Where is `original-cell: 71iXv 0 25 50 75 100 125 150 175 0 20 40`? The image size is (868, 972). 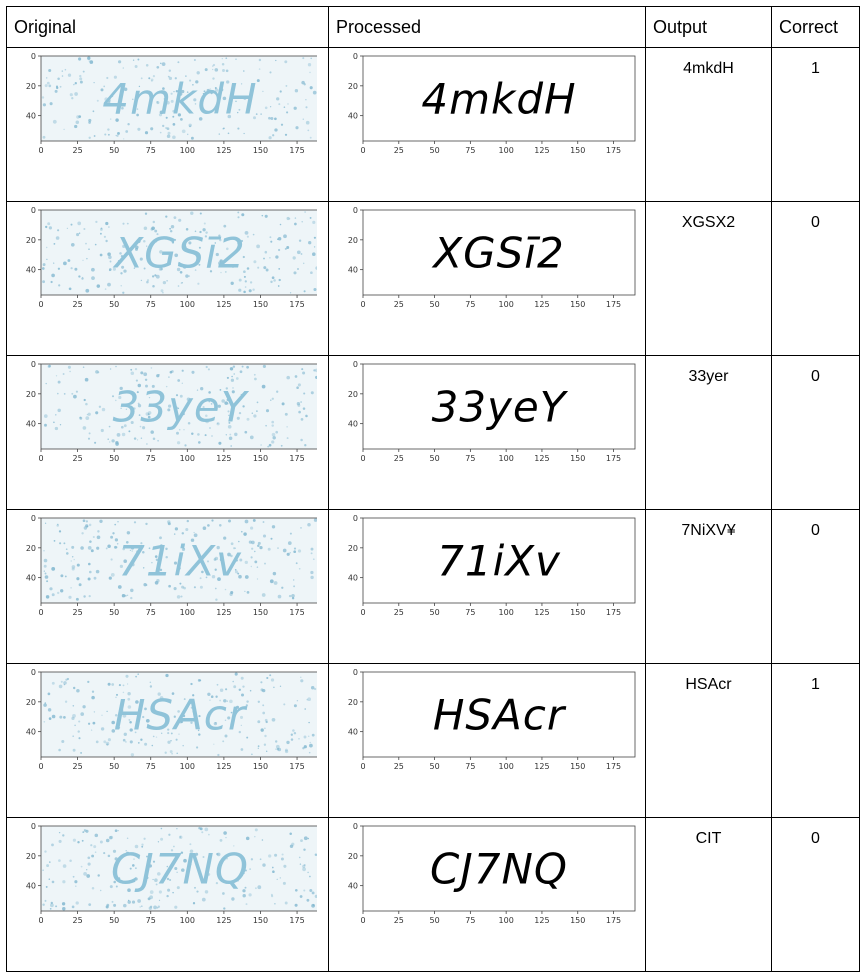
original-cell: 71iXv 0 25 50 75 100 125 150 175 0 20 40 is located at coordinates (167, 586).